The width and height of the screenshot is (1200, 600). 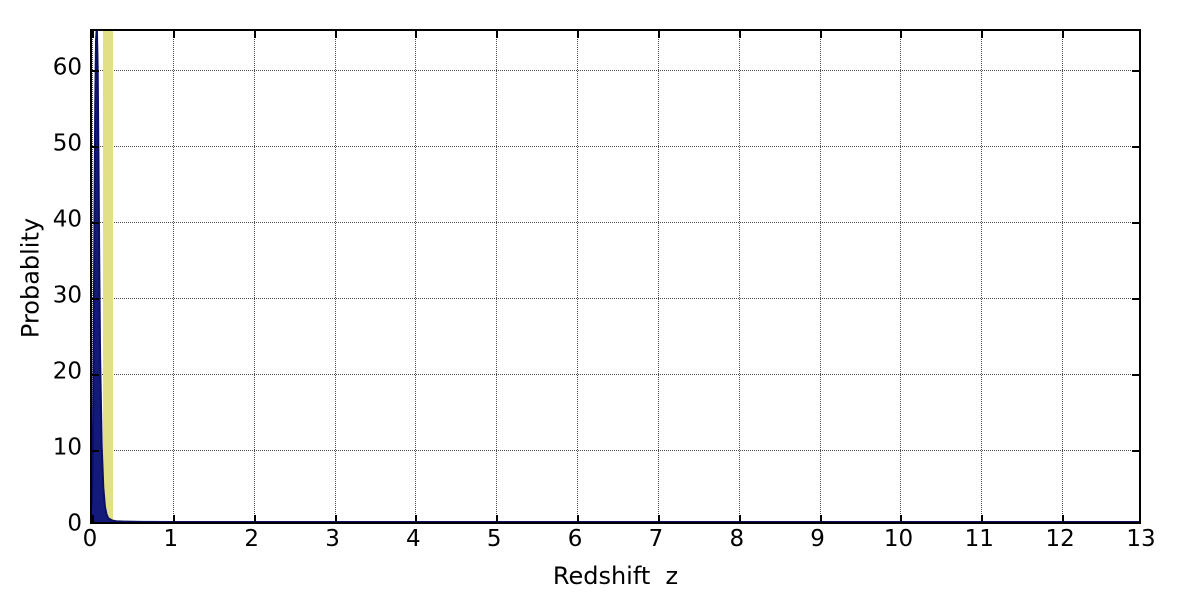 I want to click on x-tick-label: 4, so click(x=413, y=539).